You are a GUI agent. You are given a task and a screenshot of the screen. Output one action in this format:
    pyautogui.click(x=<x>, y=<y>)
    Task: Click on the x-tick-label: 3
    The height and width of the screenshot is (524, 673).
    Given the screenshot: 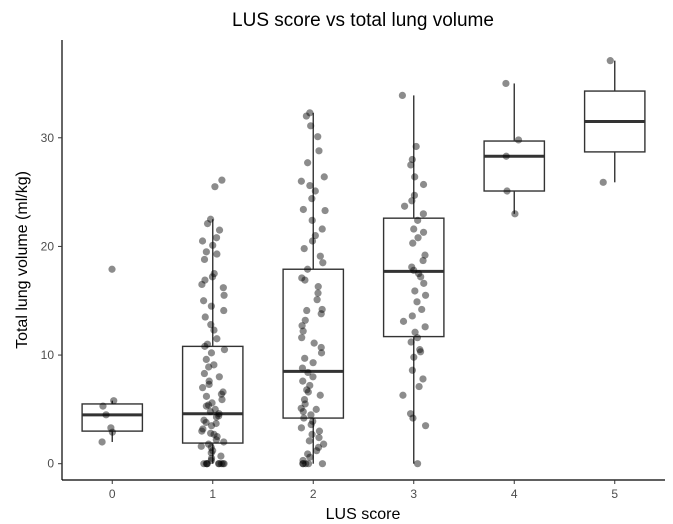 What is the action you would take?
    pyautogui.click(x=413, y=494)
    